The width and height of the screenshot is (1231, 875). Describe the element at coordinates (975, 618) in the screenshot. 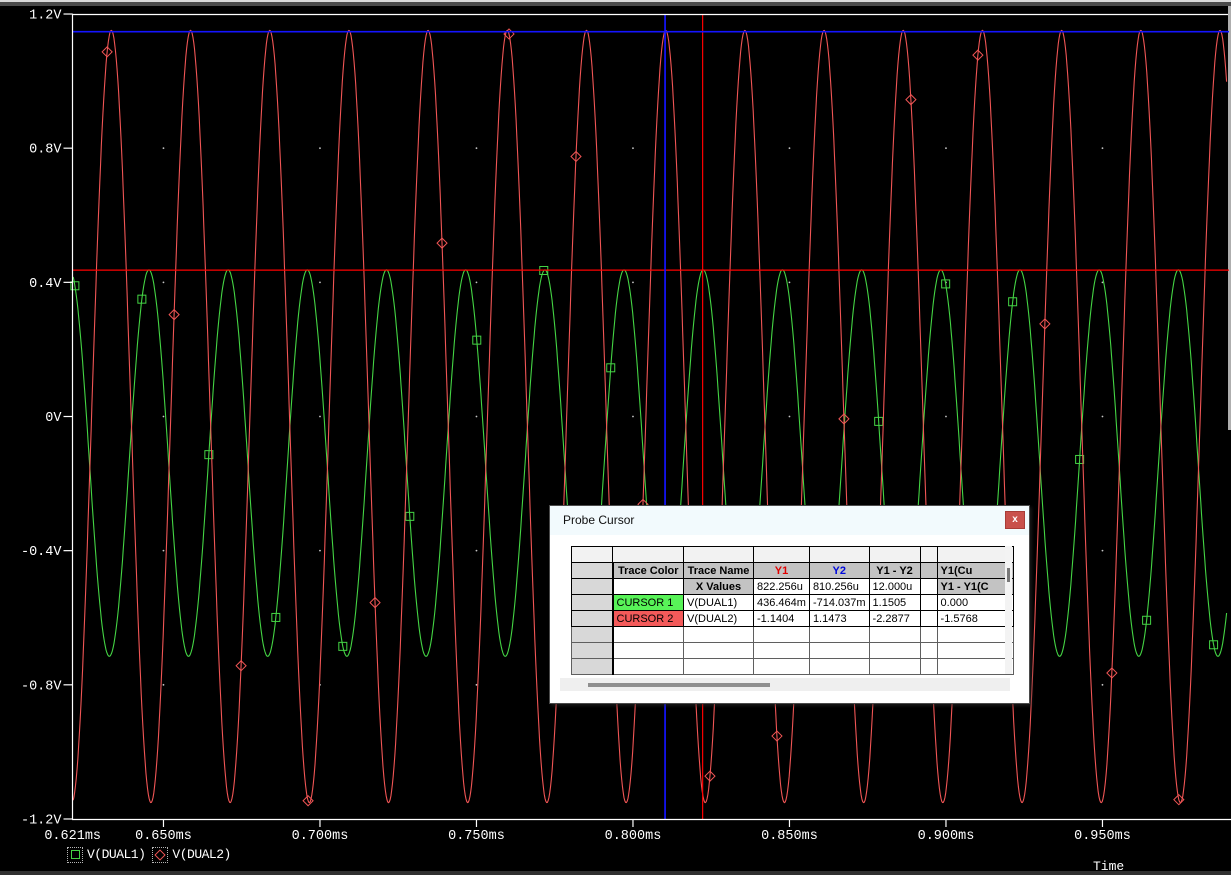

I see `cursor-2-extra: -1.5768` at that location.